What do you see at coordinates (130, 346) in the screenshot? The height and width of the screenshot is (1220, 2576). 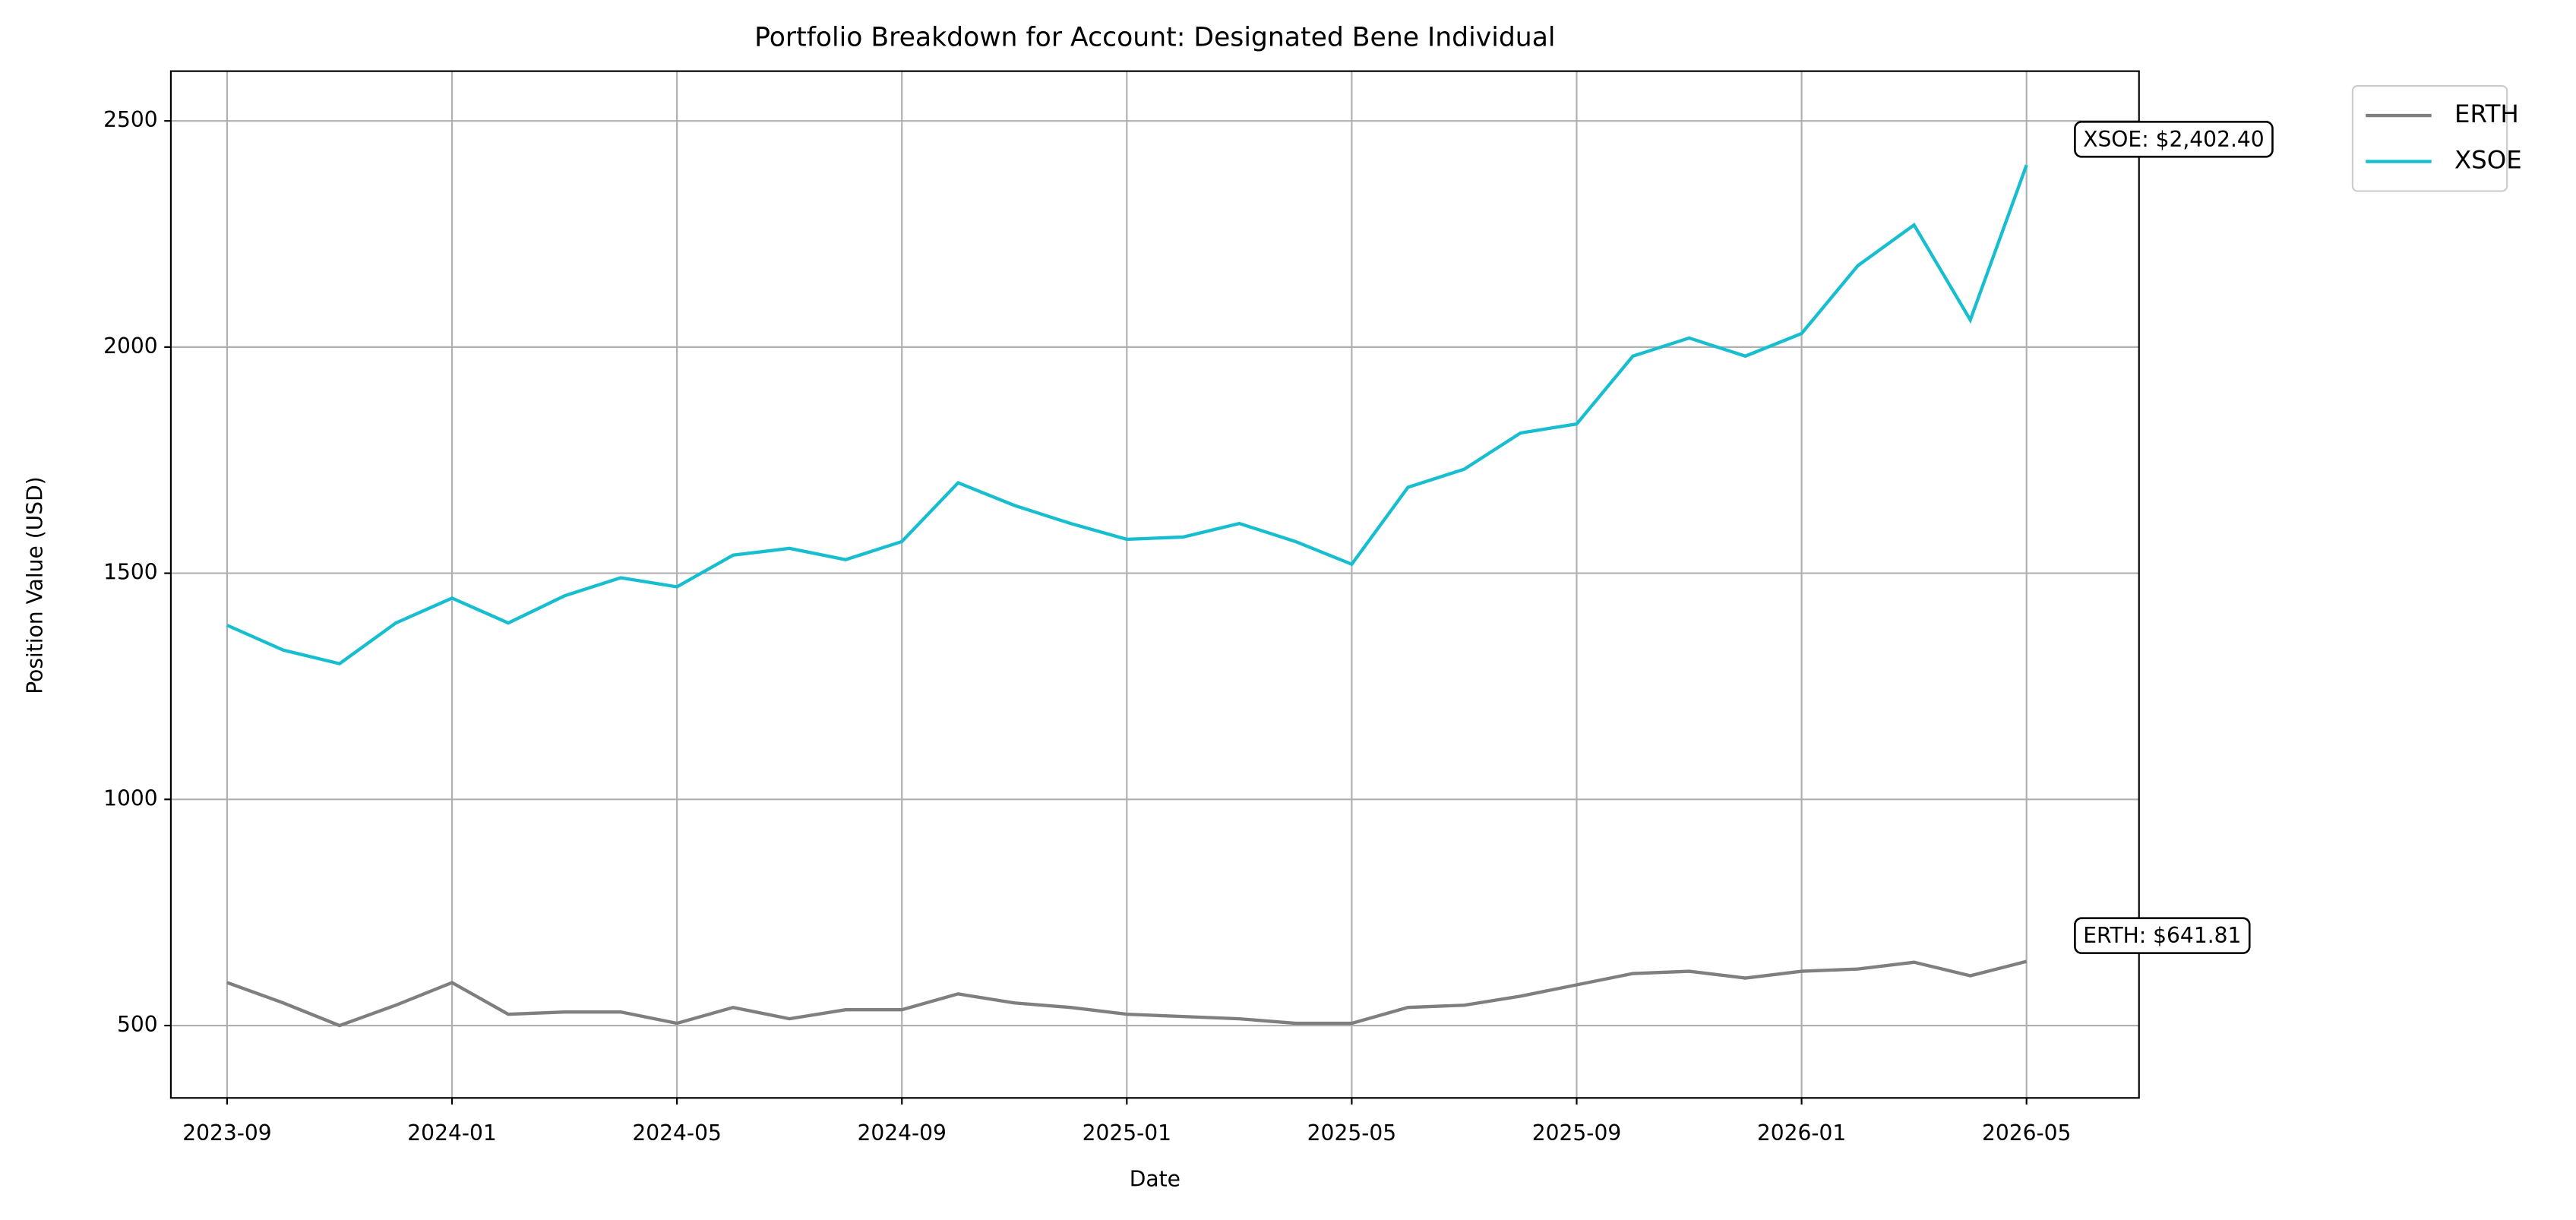 I see `y-tick-label: 2000` at bounding box center [130, 346].